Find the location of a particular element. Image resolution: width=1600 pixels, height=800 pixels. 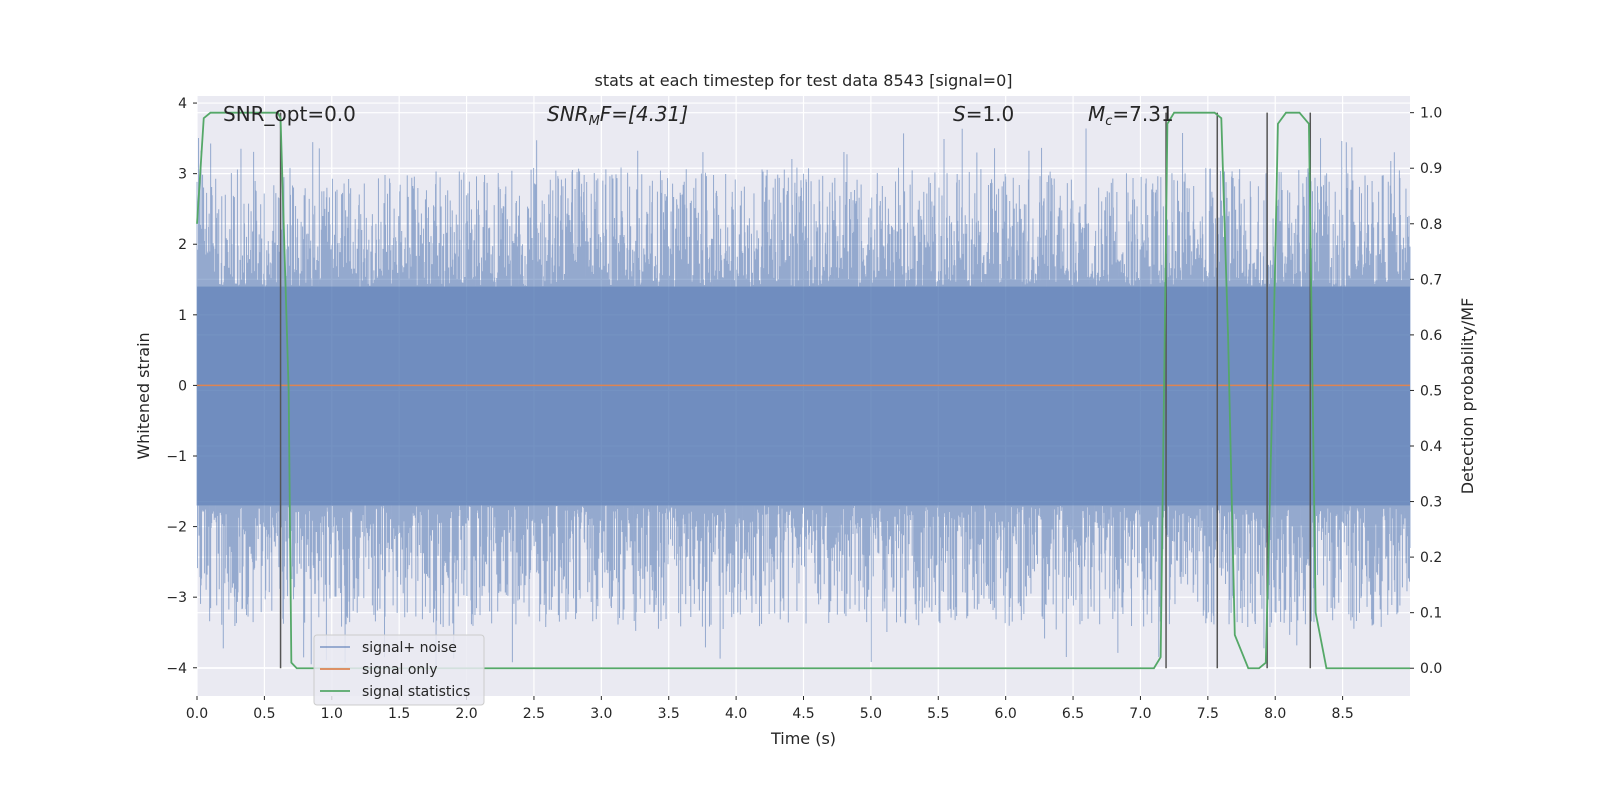

x-tick-label: 5.5 is located at coordinates (938, 714).